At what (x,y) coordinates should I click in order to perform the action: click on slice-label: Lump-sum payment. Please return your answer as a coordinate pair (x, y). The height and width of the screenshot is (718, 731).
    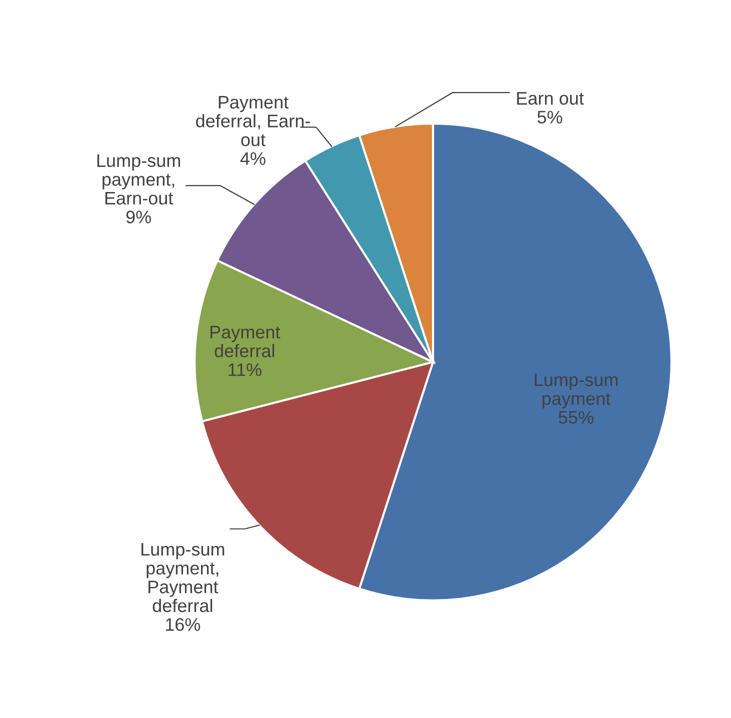
    Looking at the image, I should click on (576, 391).